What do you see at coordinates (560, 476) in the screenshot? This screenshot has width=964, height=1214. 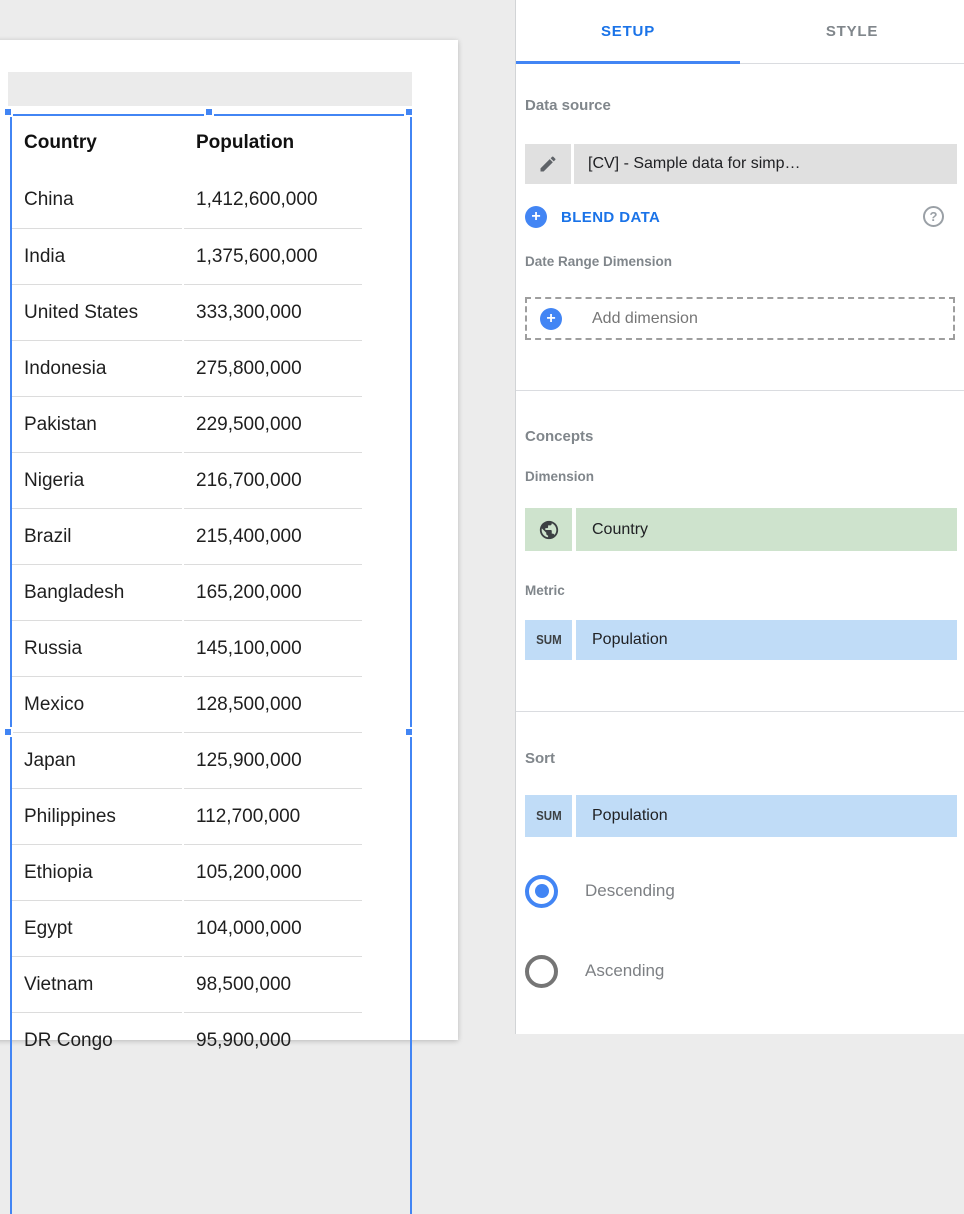 I see `dimension-label: Dimension` at bounding box center [560, 476].